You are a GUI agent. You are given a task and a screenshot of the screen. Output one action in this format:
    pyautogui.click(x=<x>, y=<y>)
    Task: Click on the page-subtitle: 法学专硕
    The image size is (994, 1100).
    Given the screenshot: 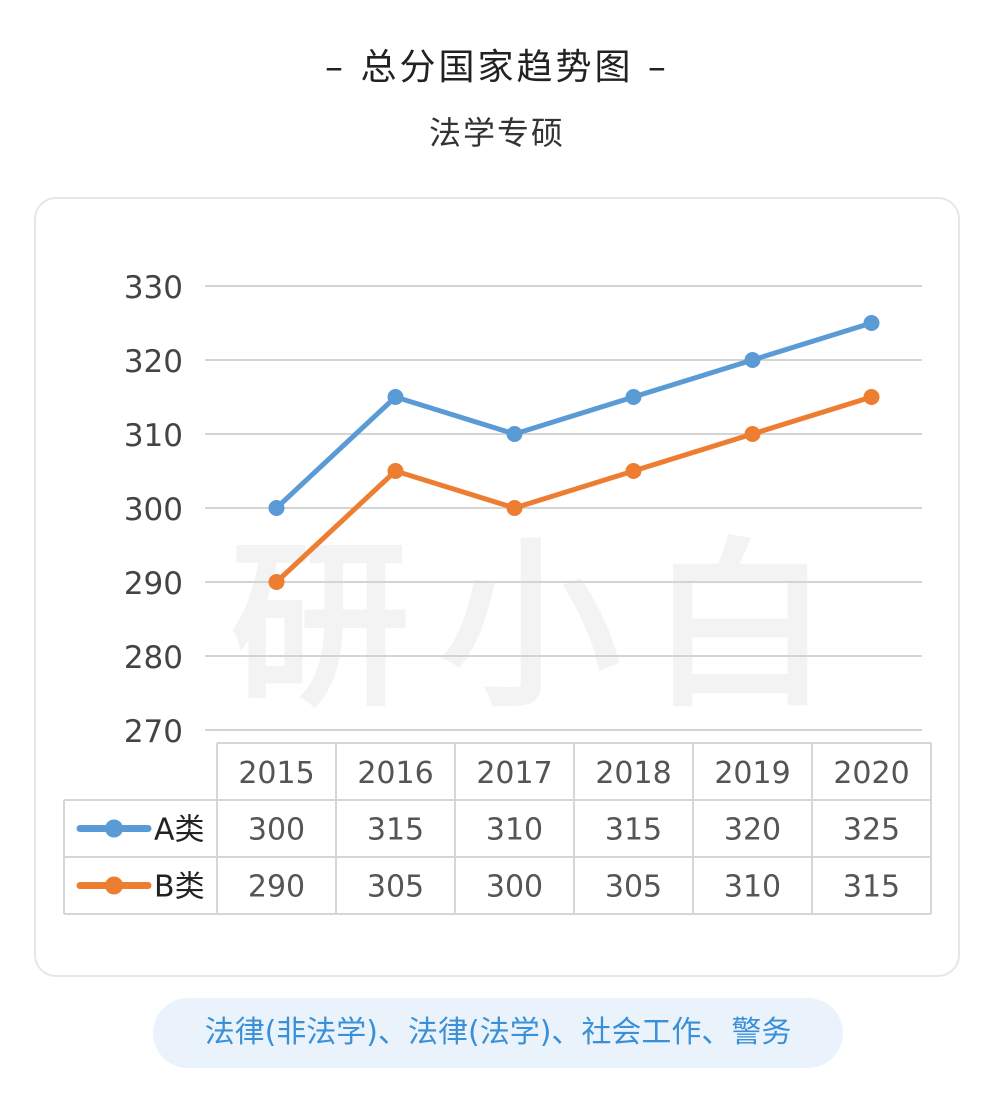 What is the action you would take?
    pyautogui.click(x=496, y=133)
    